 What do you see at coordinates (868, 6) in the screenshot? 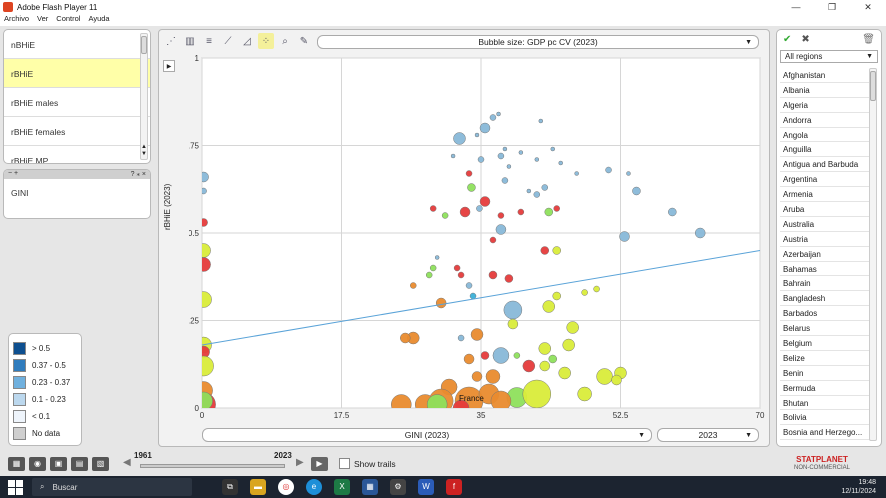
I see `close-button: ✕` at bounding box center [868, 6].